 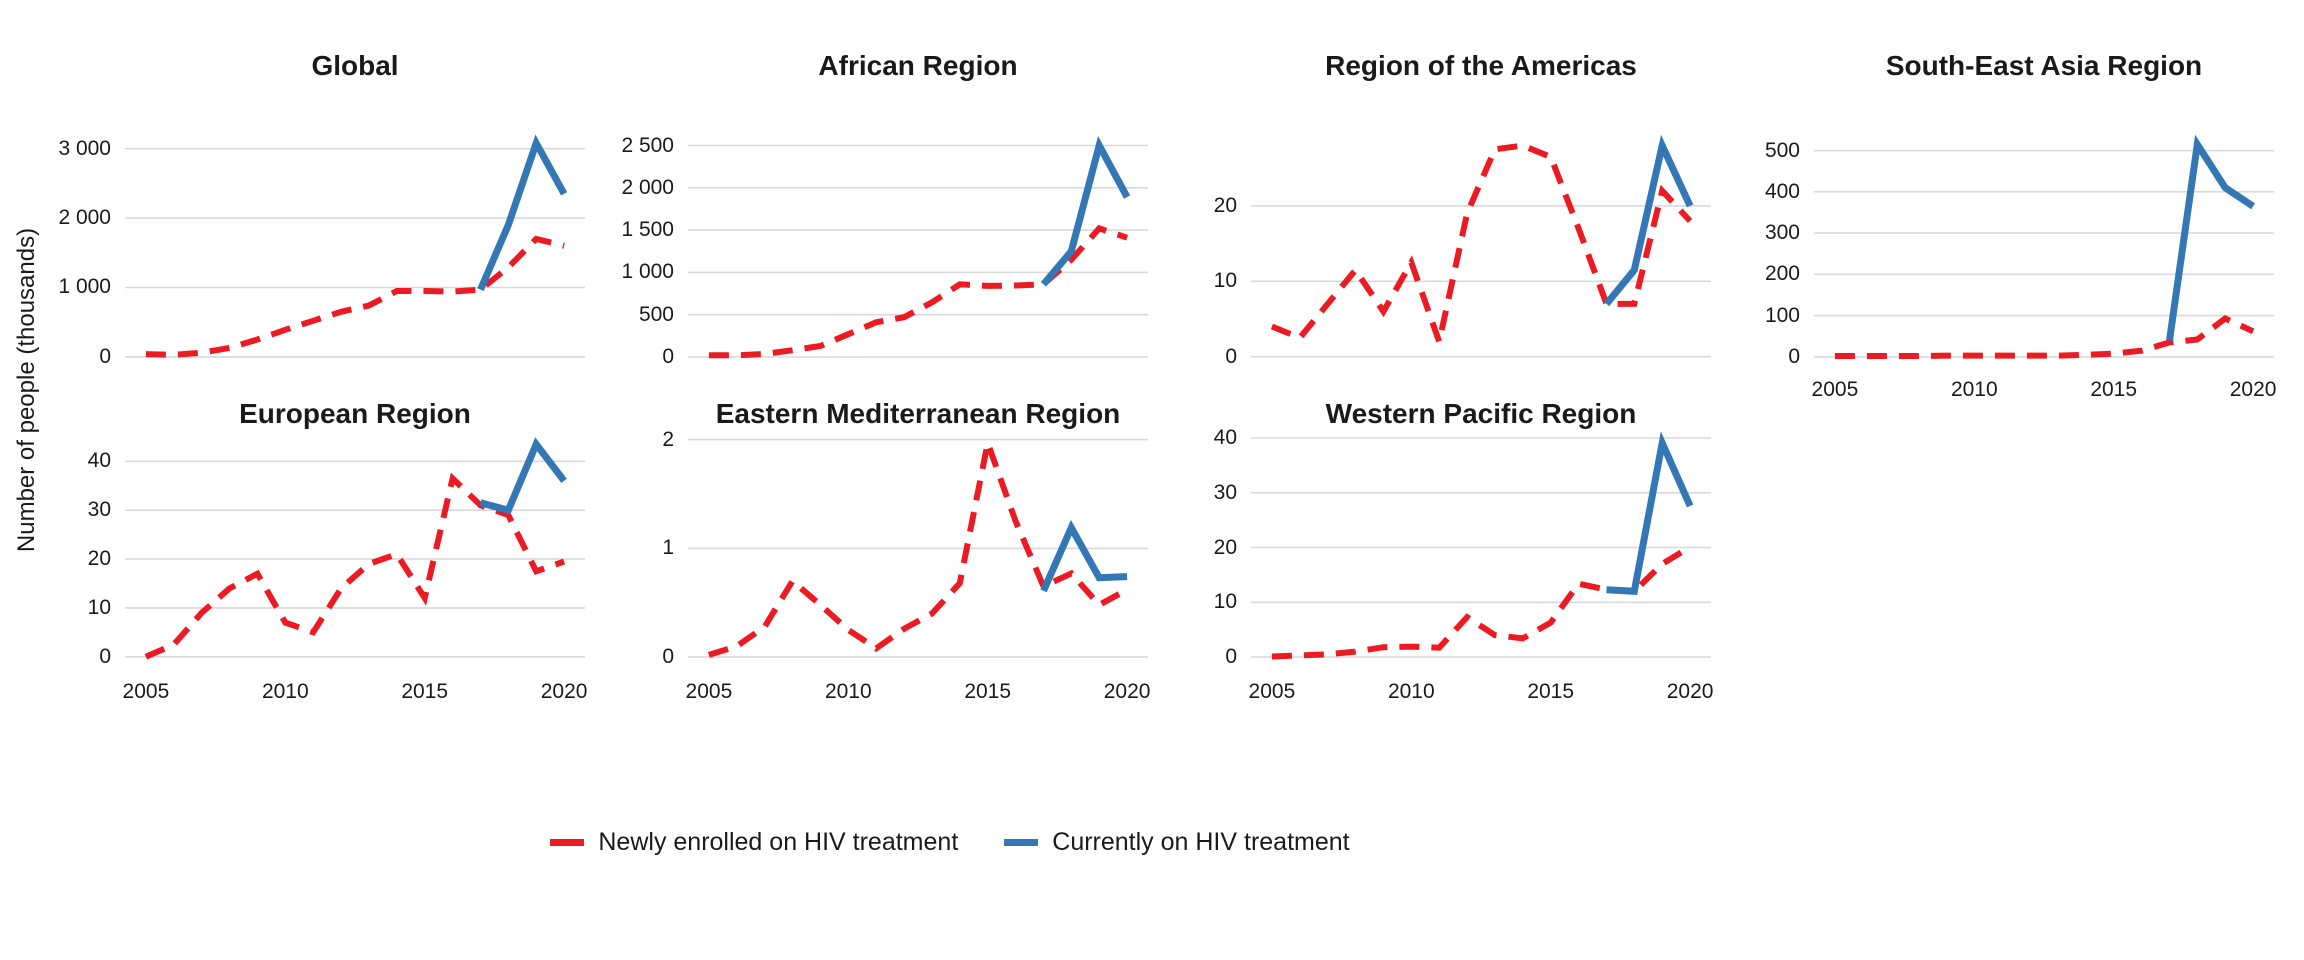 I want to click on y-tick-label-eastern-mediterranean-region-1: 1, so click(x=668, y=548).